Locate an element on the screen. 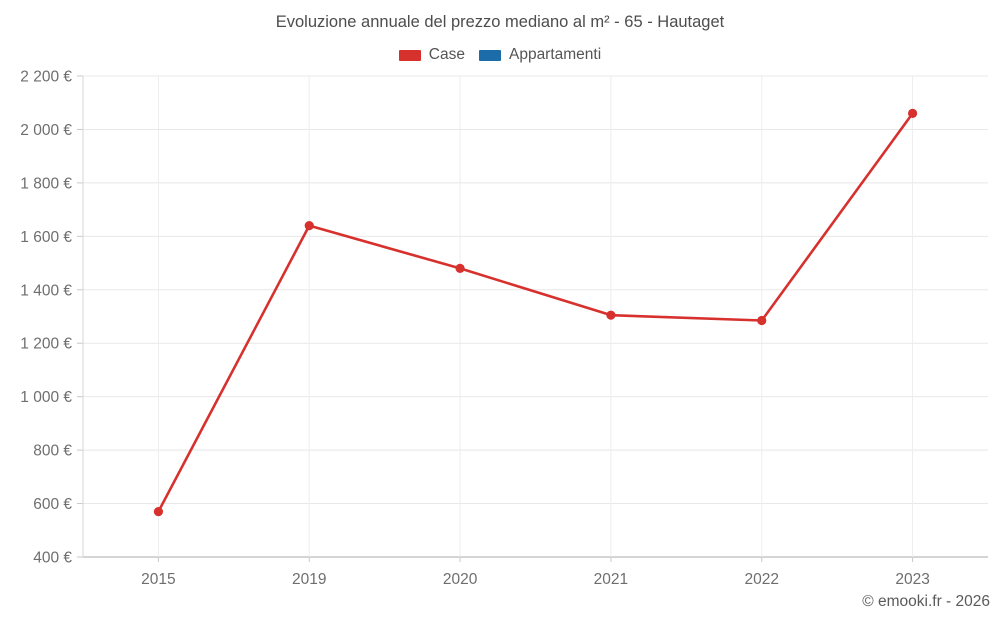  y-tick-label: 800 € is located at coordinates (52, 451).